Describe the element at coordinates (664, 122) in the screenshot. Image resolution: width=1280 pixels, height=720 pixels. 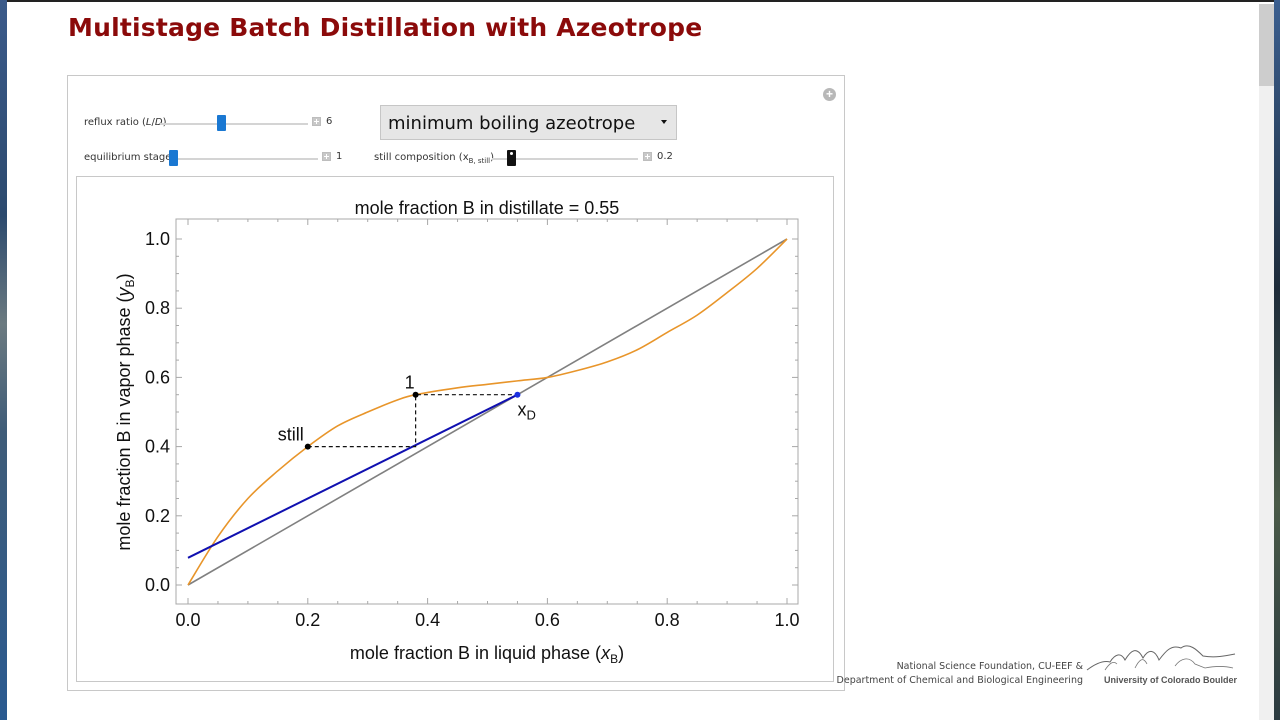
I see `chevron-down-icon` at that location.